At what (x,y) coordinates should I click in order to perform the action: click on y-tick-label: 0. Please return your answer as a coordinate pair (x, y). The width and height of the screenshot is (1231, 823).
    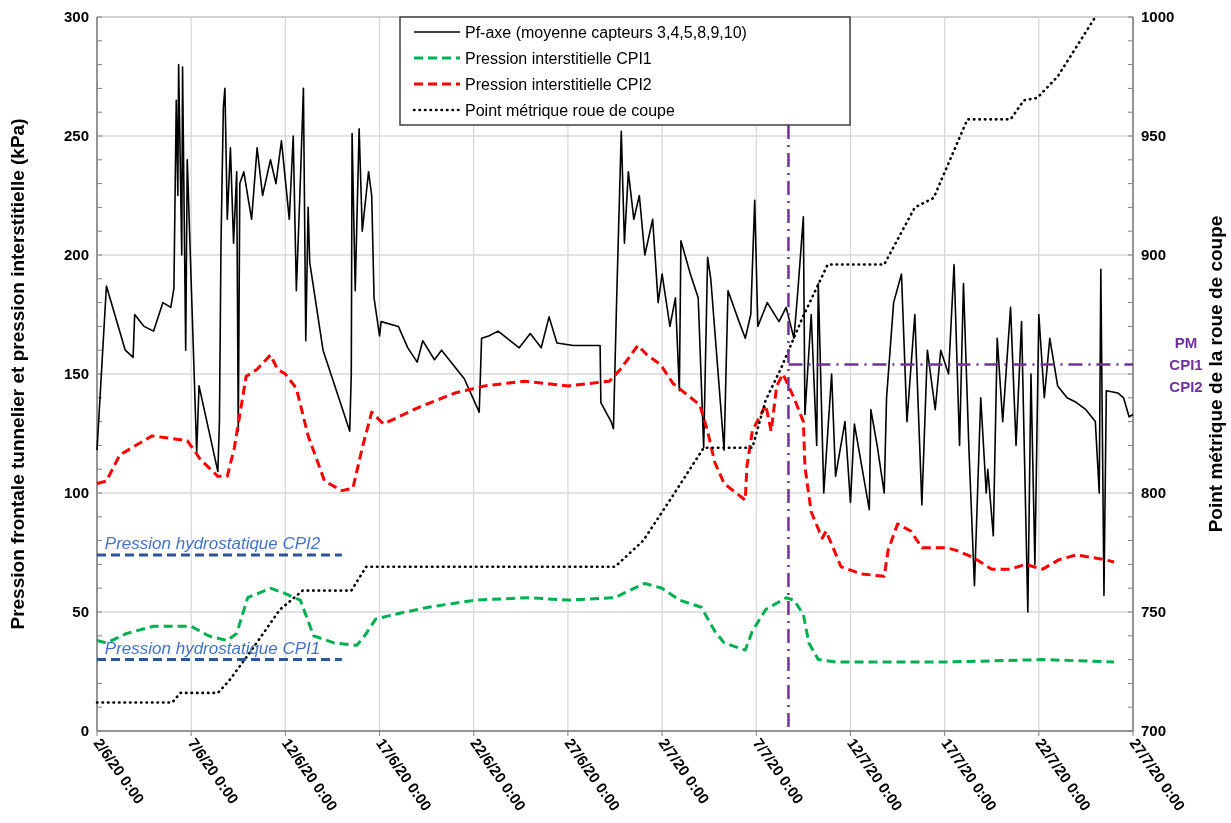
    Looking at the image, I should click on (84, 731).